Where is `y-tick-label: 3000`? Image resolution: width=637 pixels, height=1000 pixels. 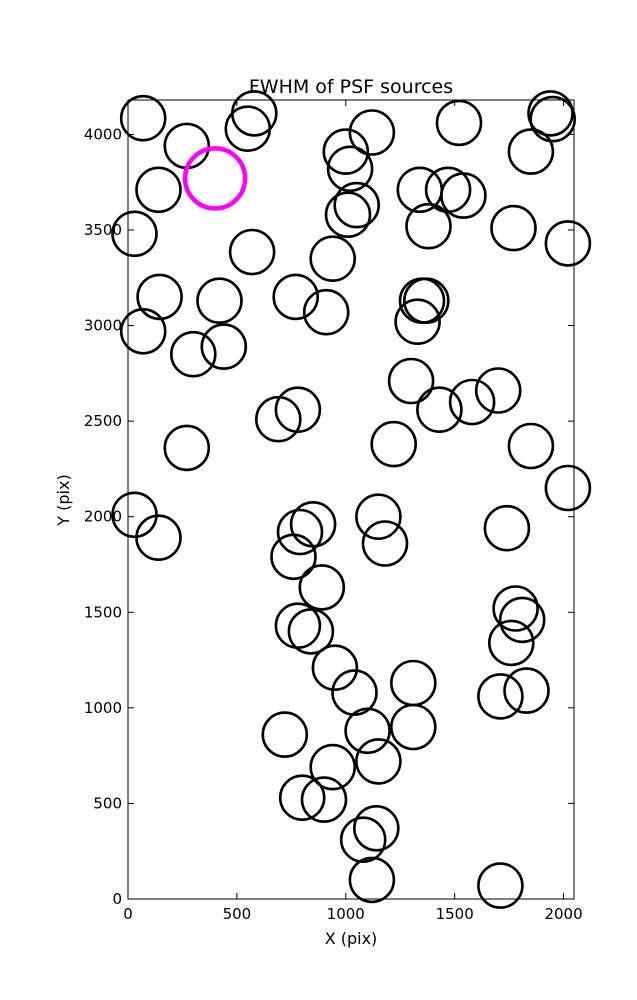 y-tick-label: 3000 is located at coordinates (103, 326).